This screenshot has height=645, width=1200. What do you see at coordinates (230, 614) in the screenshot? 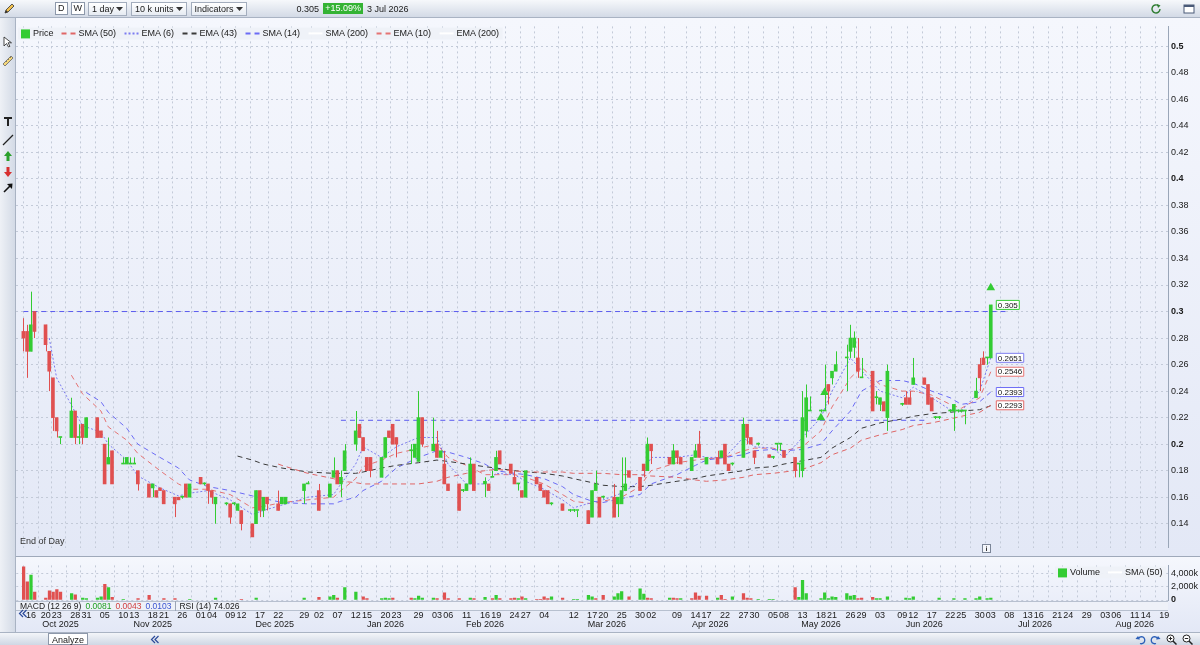
I see `x-tick-label: 09` at bounding box center [230, 614].